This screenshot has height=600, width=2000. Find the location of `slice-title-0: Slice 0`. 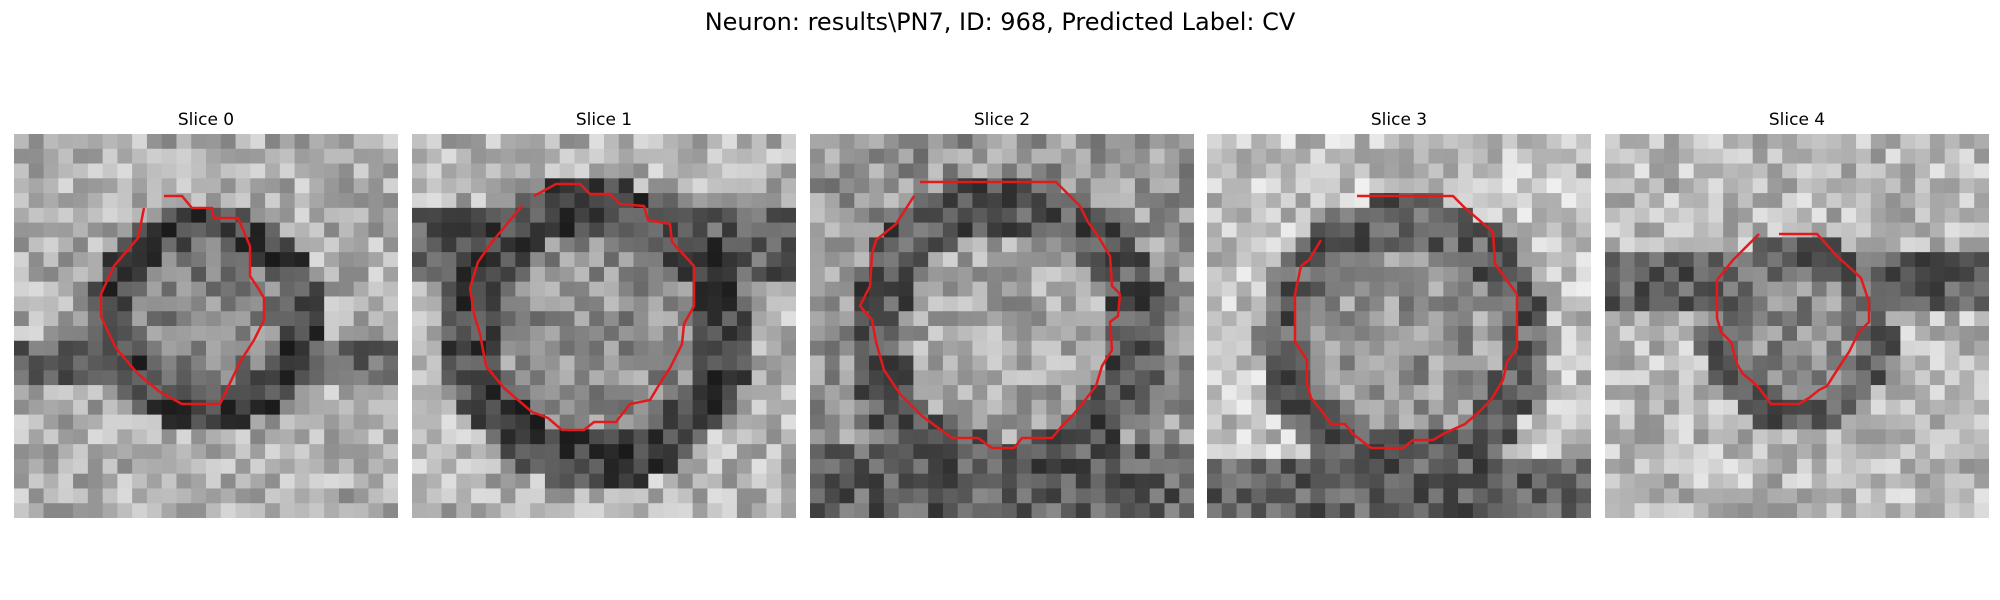

slice-title-0: Slice 0 is located at coordinates (206, 120).